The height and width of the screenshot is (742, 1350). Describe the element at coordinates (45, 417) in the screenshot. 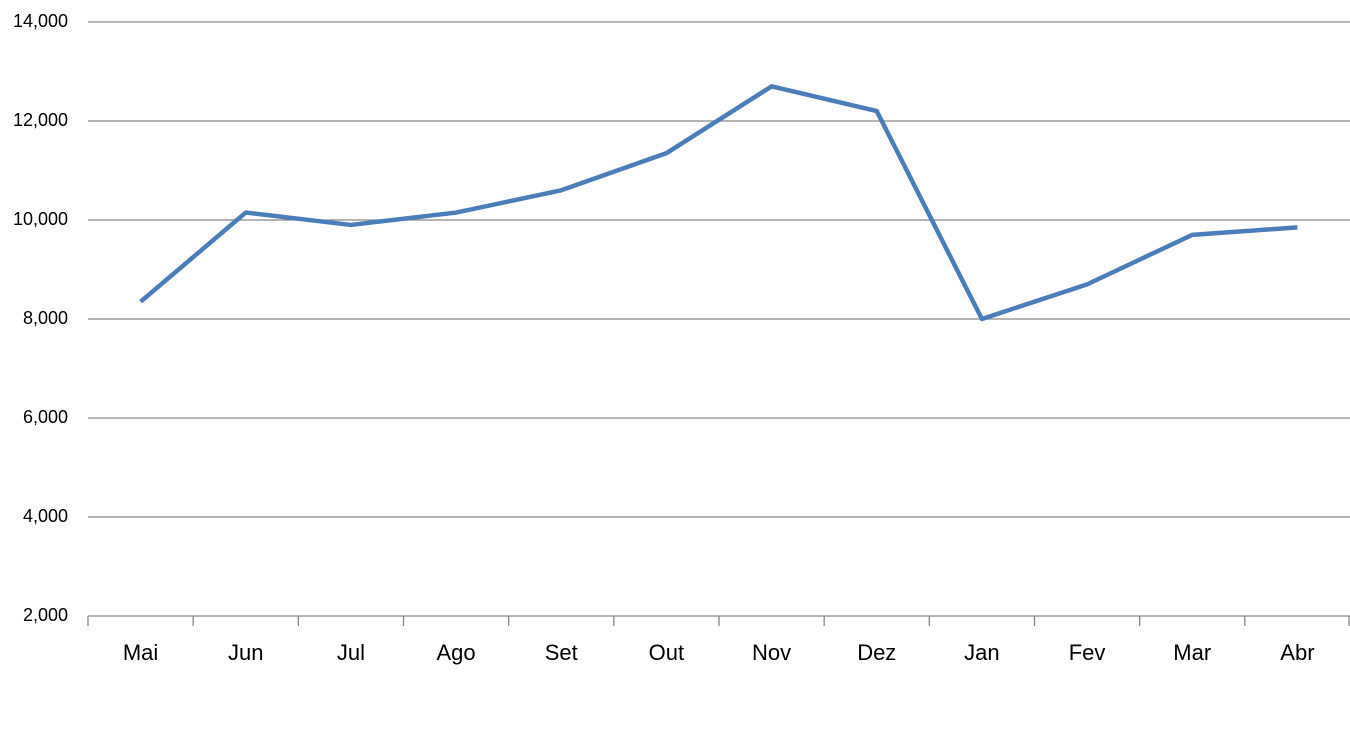

I see `y-tick-label: 6,000` at that location.